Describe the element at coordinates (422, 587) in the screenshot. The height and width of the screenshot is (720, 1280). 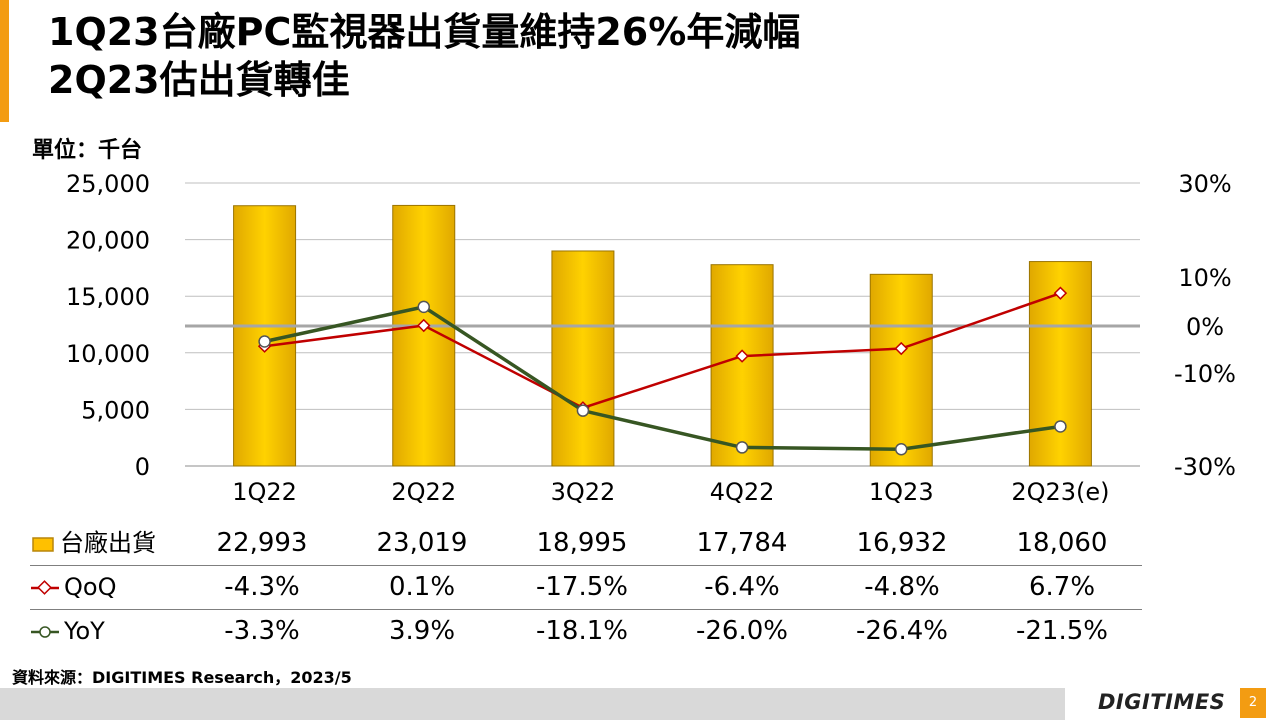
I see `table-cell: 0.1%` at that location.